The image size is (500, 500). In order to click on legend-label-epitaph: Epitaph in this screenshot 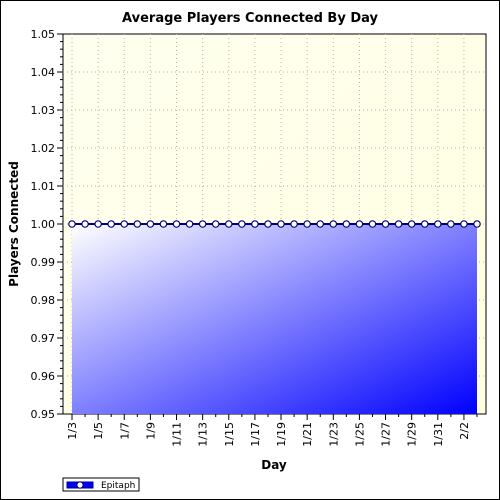, I will do `click(118, 486)`.